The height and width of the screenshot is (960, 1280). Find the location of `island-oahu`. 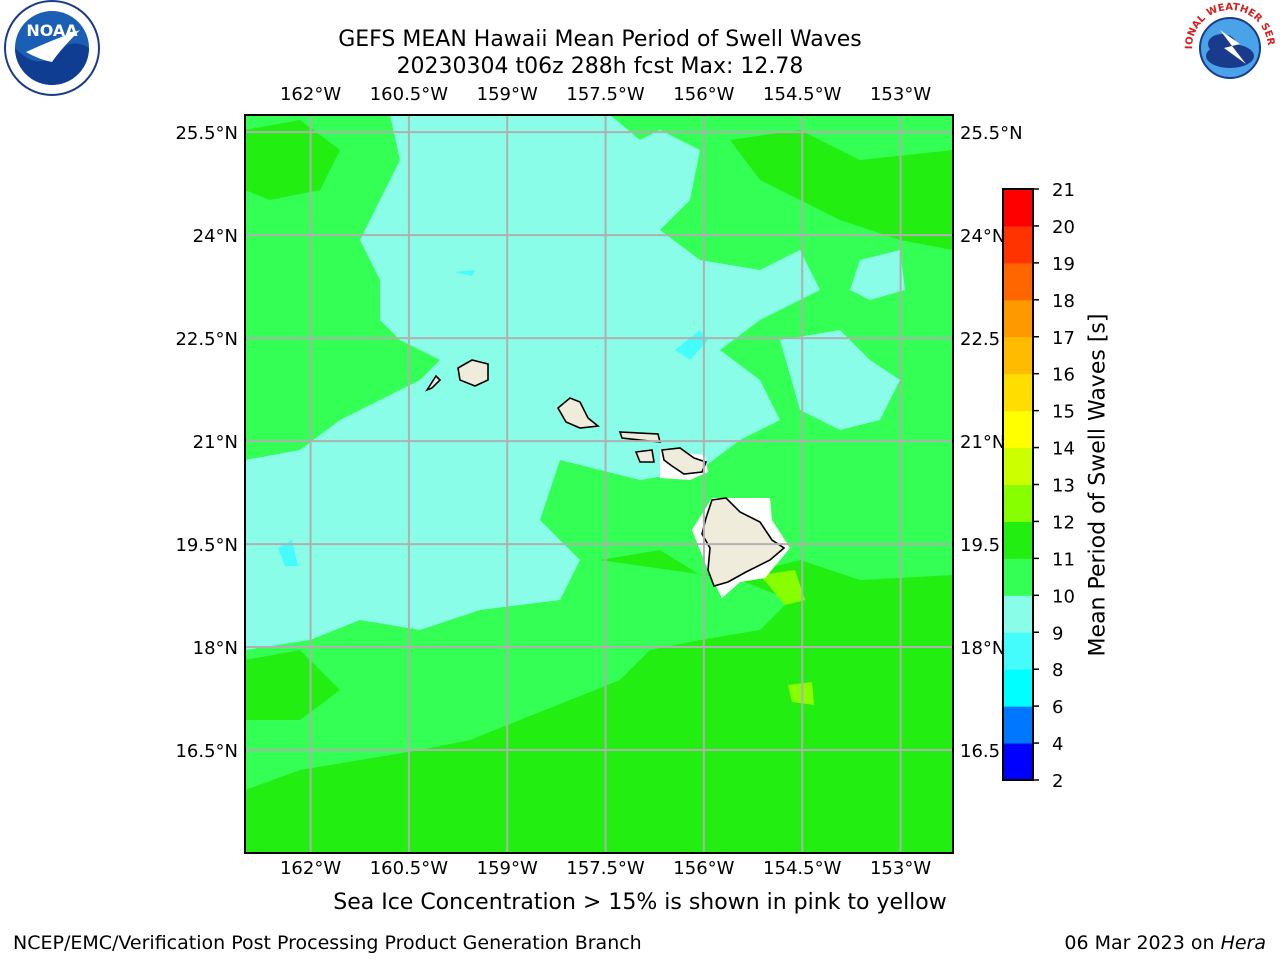

island-oahu is located at coordinates (578, 413).